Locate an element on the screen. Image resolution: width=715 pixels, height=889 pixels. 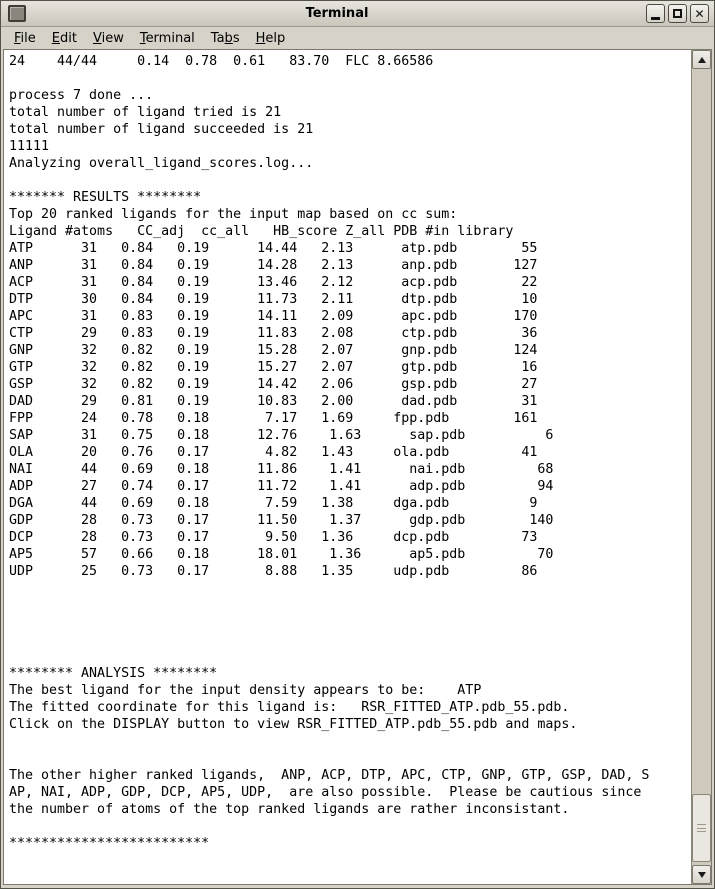
close-icon: ✕ is located at coordinates (699, 13).